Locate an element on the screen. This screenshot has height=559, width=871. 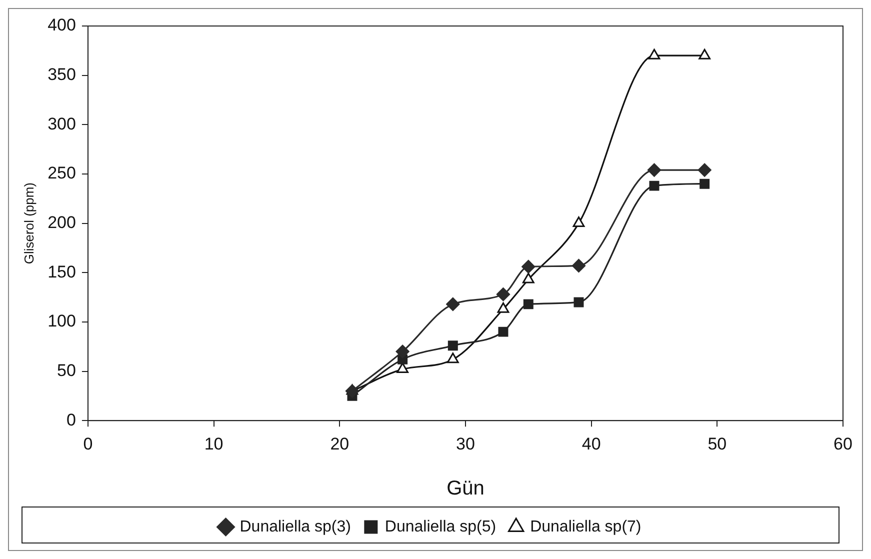
x-tick-label: 20 is located at coordinates (340, 444).